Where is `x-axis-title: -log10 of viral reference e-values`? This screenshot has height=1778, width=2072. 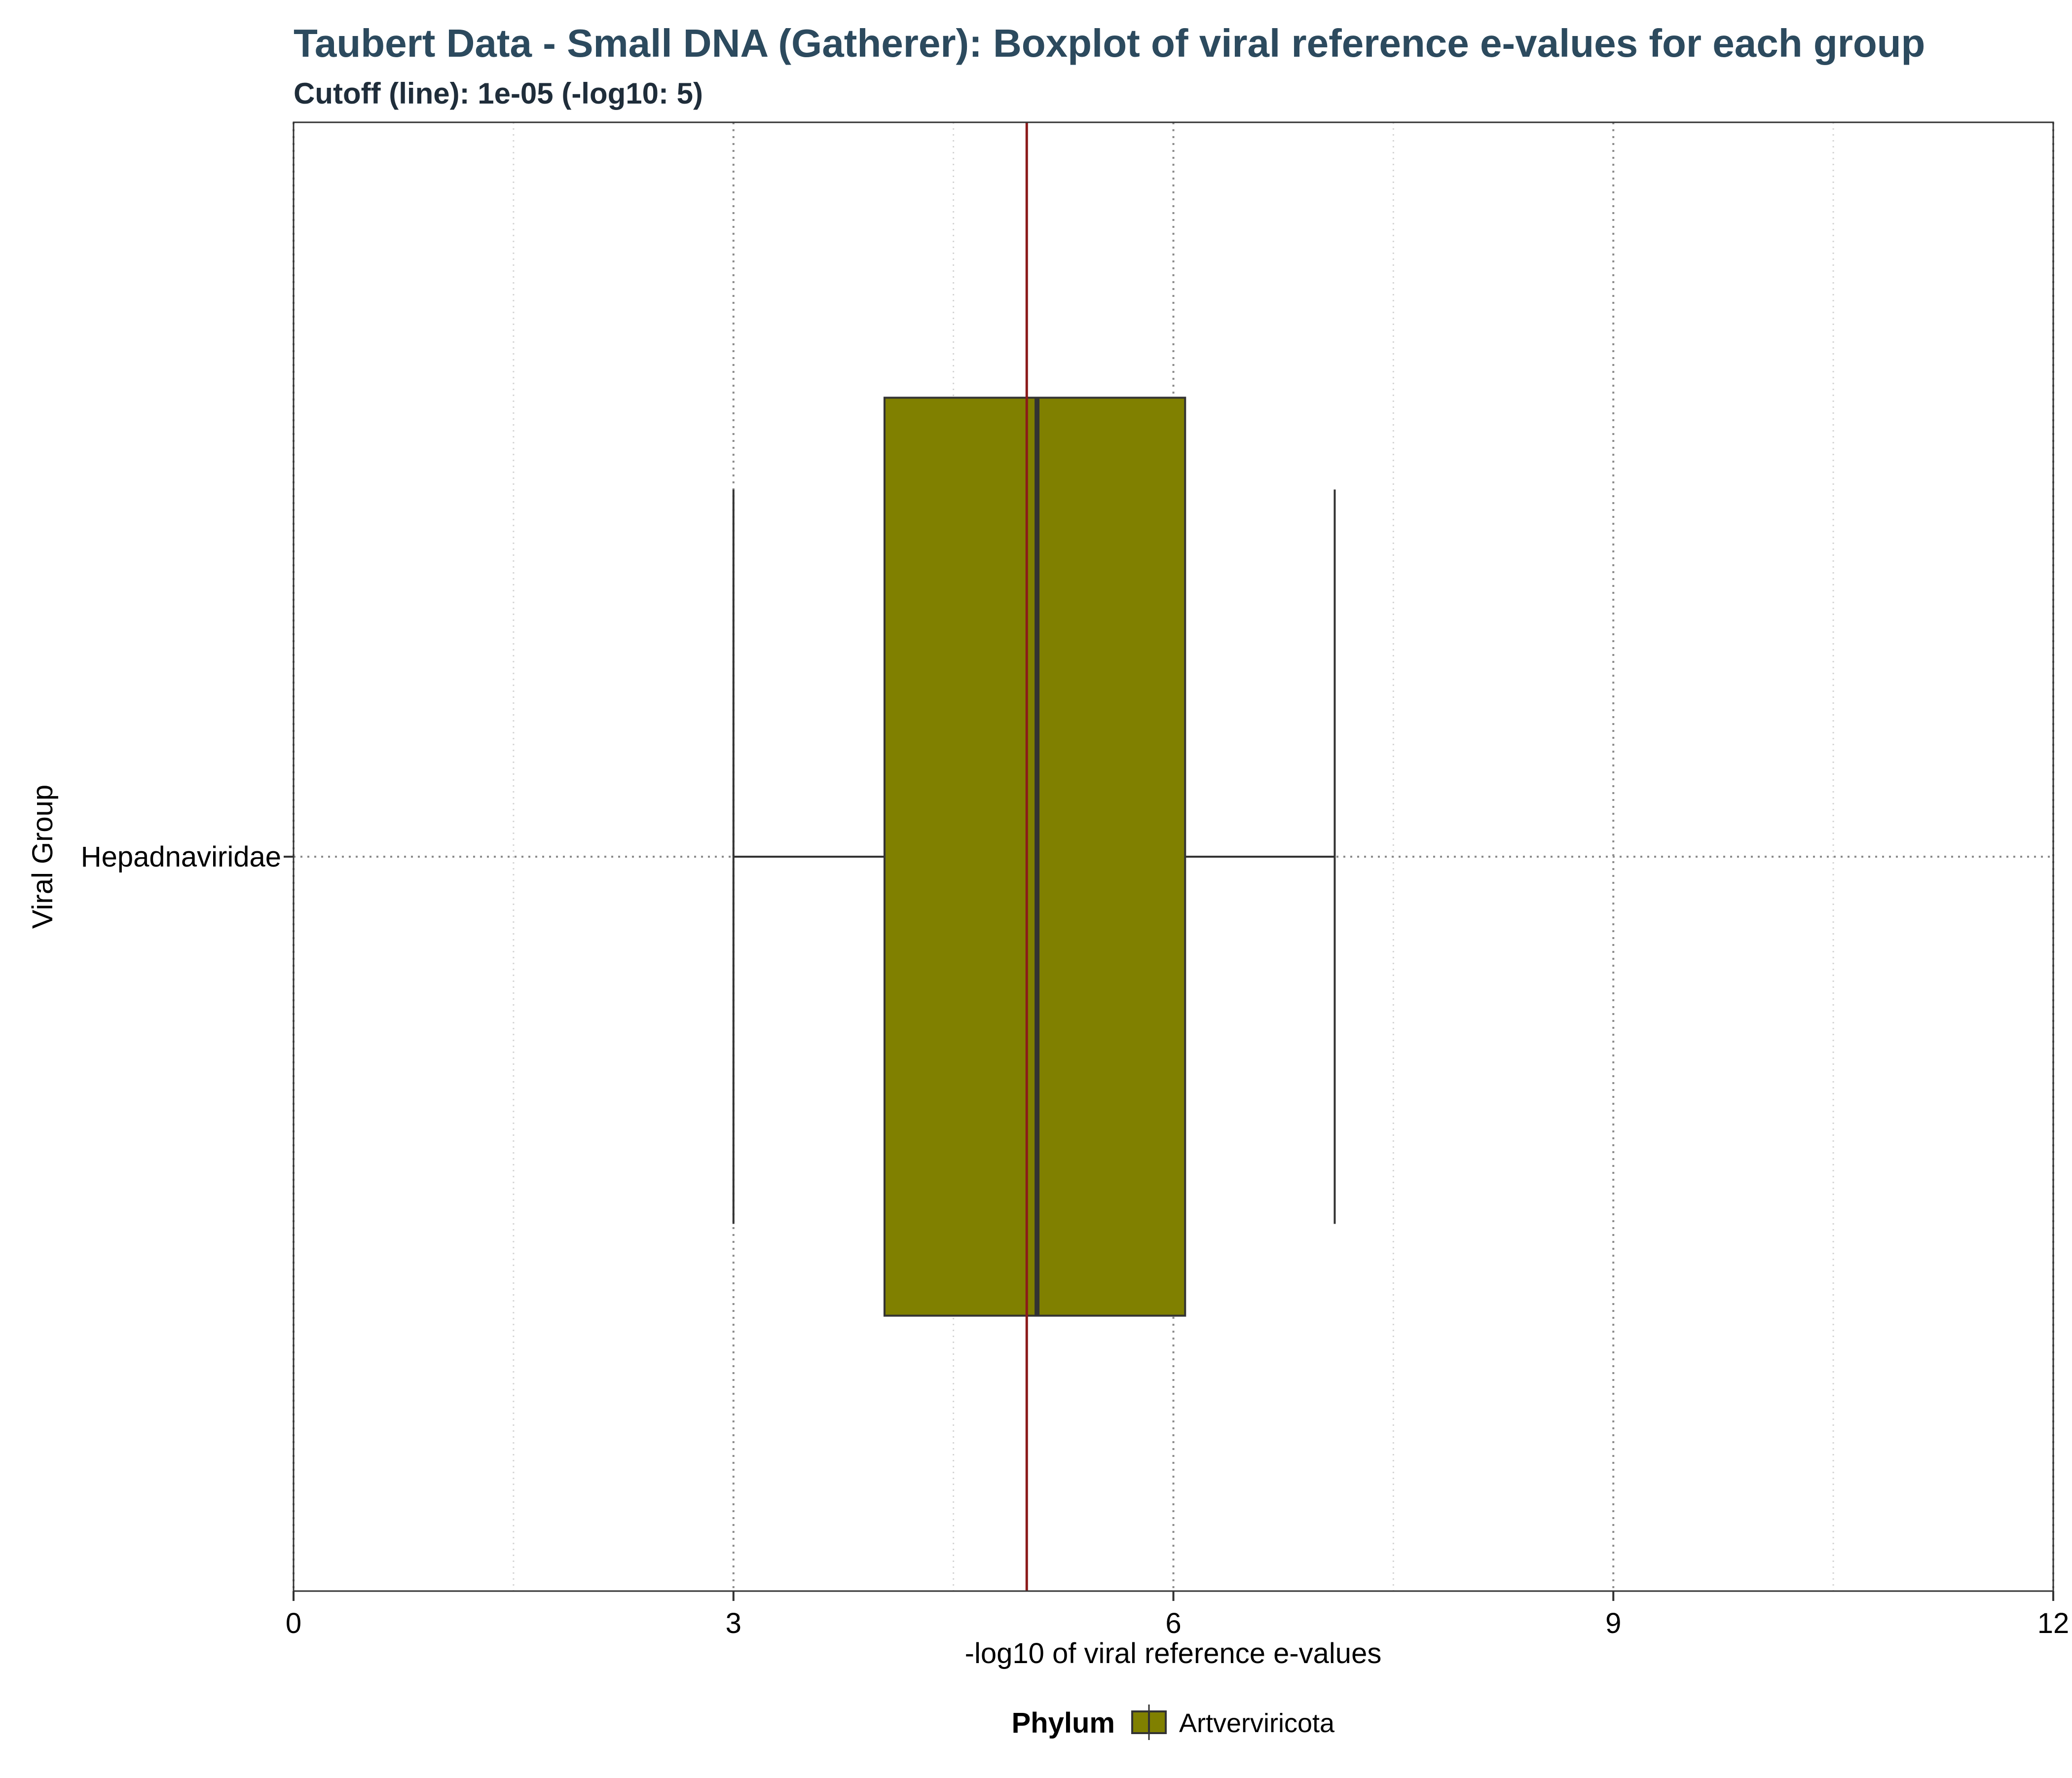 x-axis-title: -log10 of viral reference e-values is located at coordinates (1173, 1653).